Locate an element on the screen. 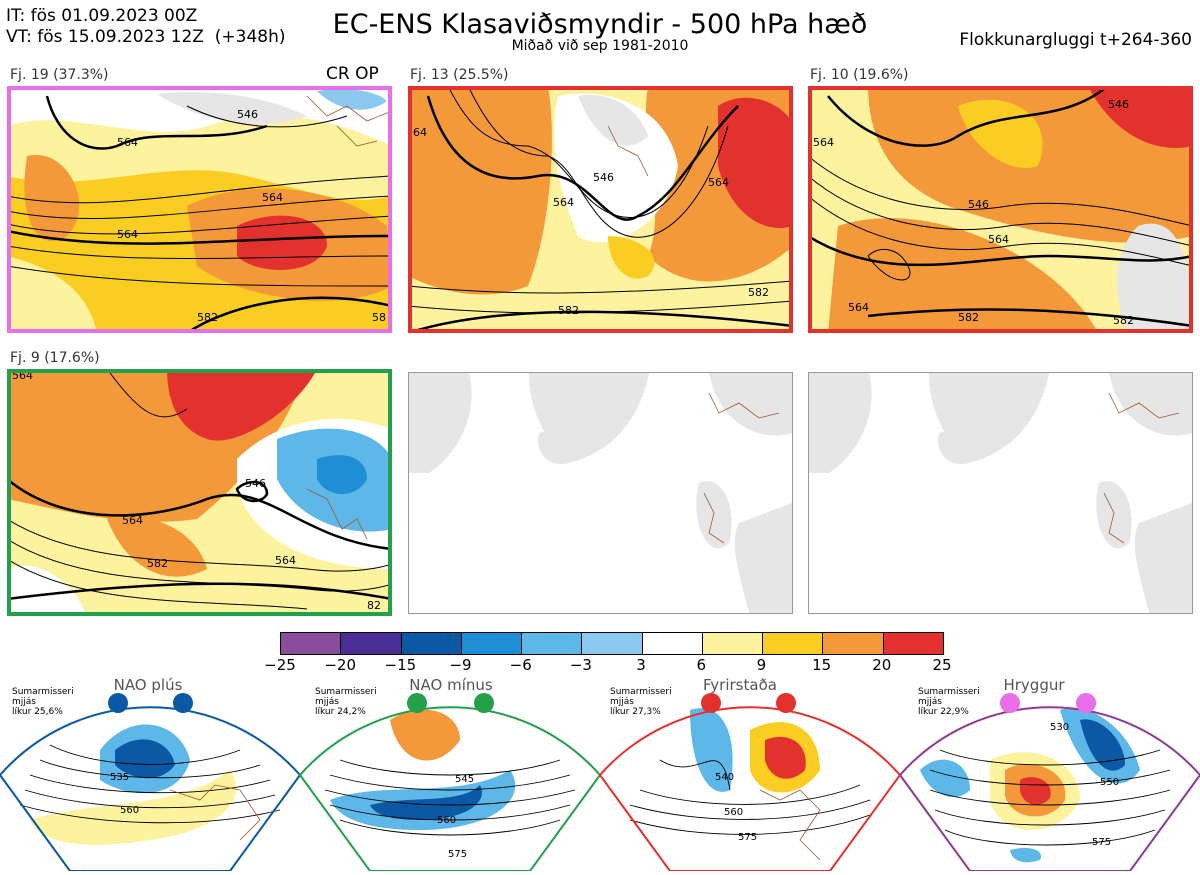 The height and width of the screenshot is (875, 1200). regime-blocking is located at coordinates (750, 789).